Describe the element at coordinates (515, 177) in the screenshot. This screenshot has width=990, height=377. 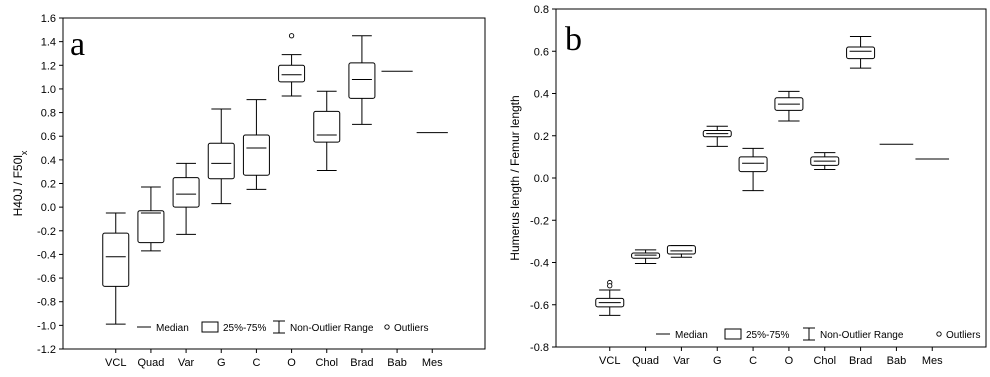
I see `y-axis-title: Humerus length / Femur length` at that location.